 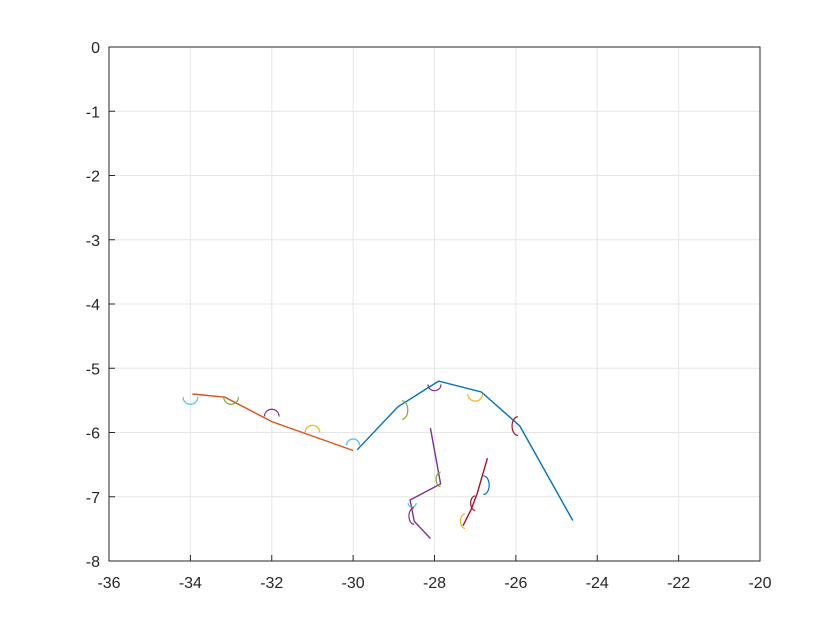 What do you see at coordinates (93, 305) in the screenshot?
I see `y-tick-label: -4` at bounding box center [93, 305].